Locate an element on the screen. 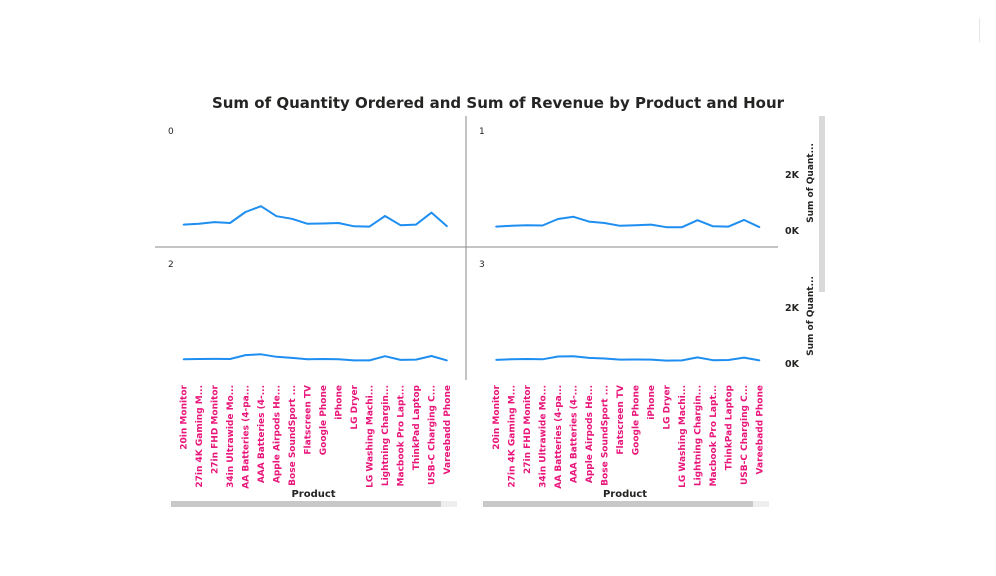  x-category-label: iPhone is located at coordinates (340, 402).